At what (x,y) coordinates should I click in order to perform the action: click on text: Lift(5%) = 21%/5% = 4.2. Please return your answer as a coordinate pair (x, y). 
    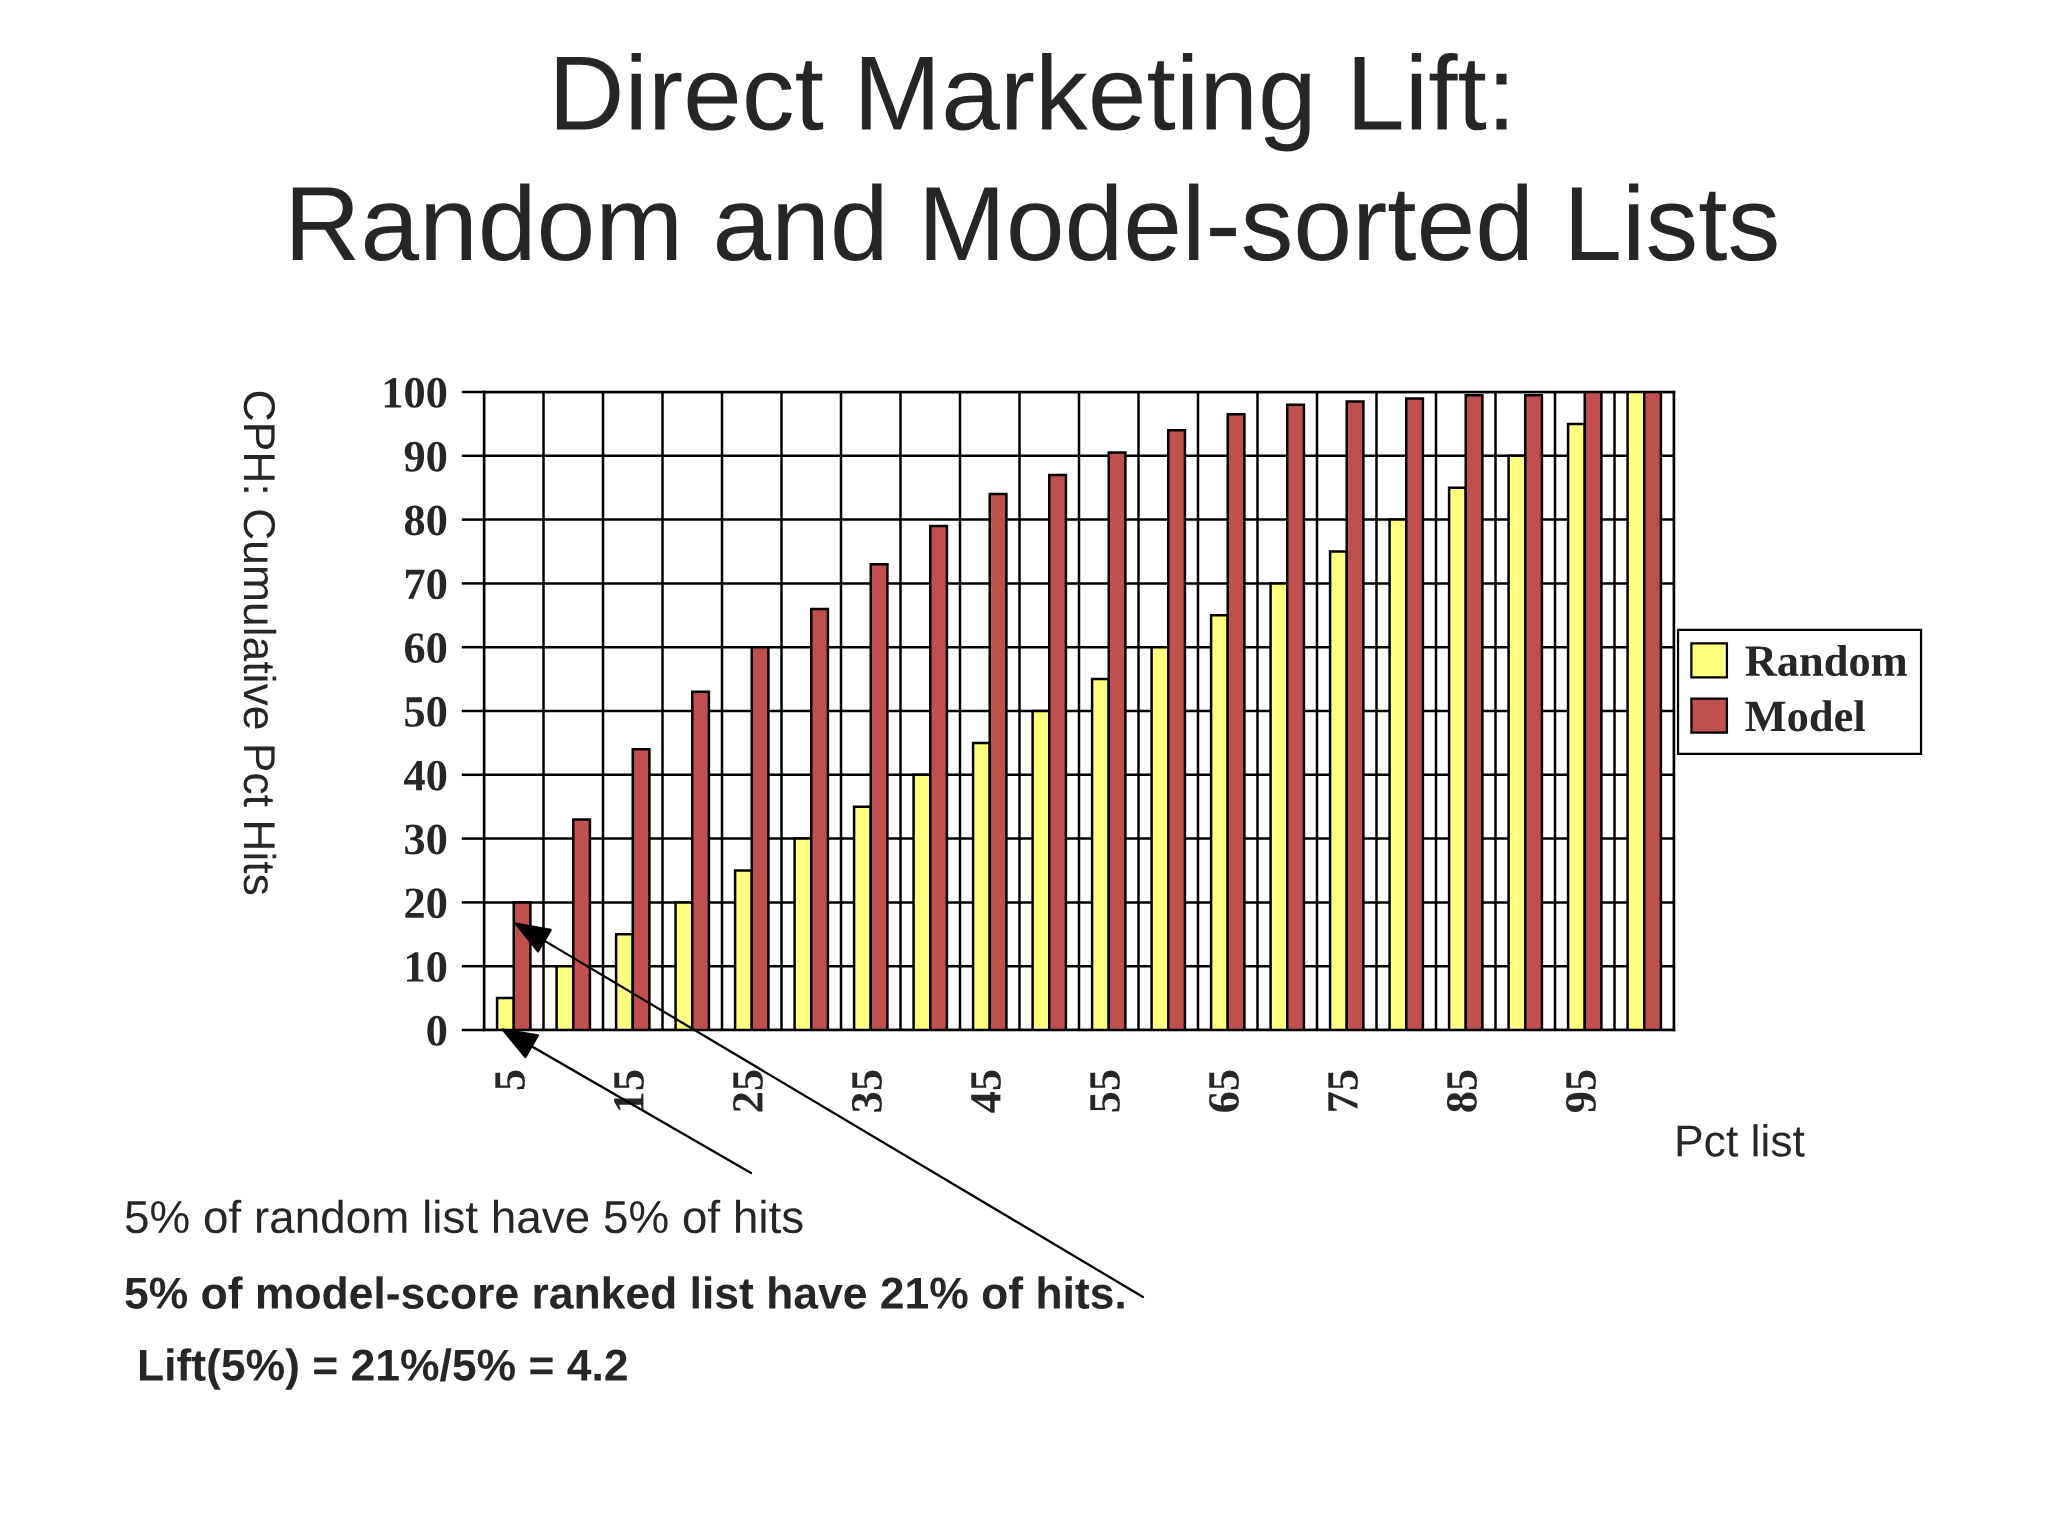
    Looking at the image, I should click on (383, 1369).